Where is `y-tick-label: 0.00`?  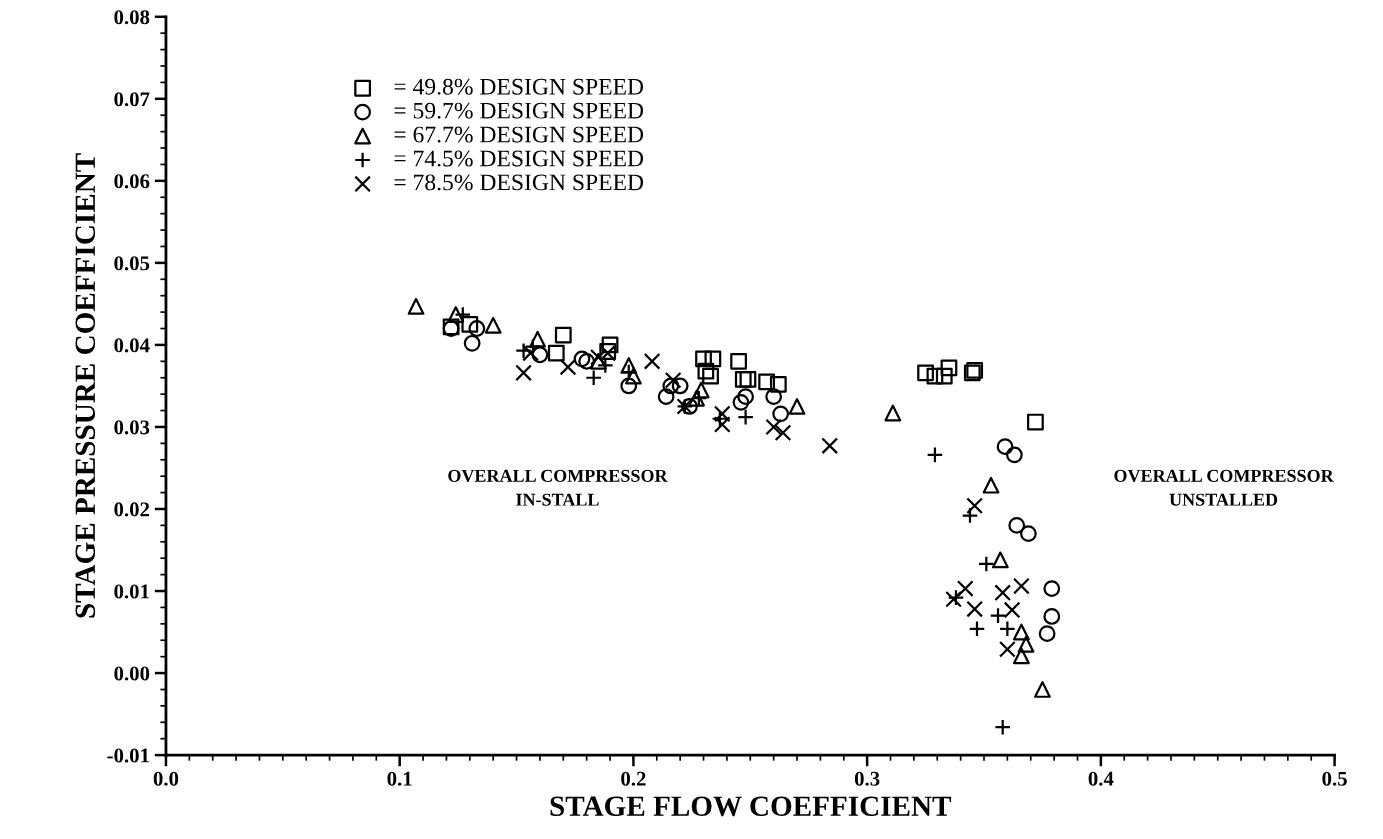 y-tick-label: 0.00 is located at coordinates (132, 673).